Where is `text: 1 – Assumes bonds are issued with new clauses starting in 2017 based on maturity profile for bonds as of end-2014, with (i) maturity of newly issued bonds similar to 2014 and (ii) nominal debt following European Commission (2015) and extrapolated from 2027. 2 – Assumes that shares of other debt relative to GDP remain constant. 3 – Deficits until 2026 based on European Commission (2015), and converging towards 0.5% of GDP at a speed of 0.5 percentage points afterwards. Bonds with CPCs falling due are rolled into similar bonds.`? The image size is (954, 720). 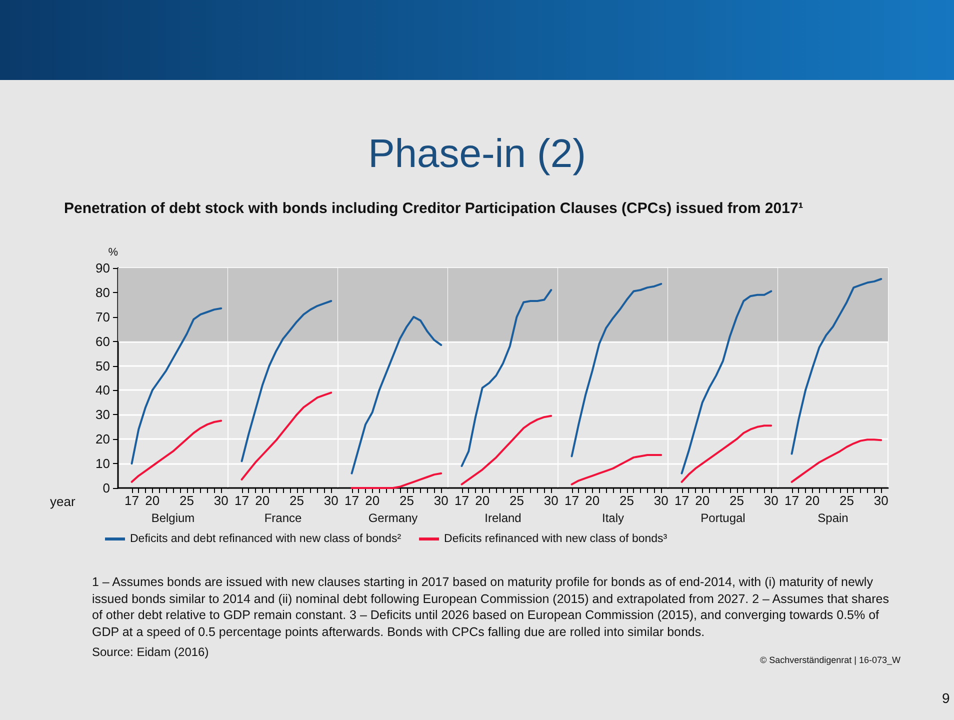 text: 1 – Assumes bonds are issued with new clauses starting in 2017 based on maturity profile for bonds as of end-2014, with (i) maturity of newly issued bonds similar to 2014 and (ii) nominal debt following European Commission (2015) and extrapolated from 2027. 2 – Assumes that shares of other debt relative to GDP remain constant. 3 – Deficits until 2026 based on European Commission (2015), and converging towards 0.5% of GDP at a speed of 0.5 percentage points afterwards. Bonds with CPCs falling due are rolled into similar bonds. is located at coordinates (491, 607).